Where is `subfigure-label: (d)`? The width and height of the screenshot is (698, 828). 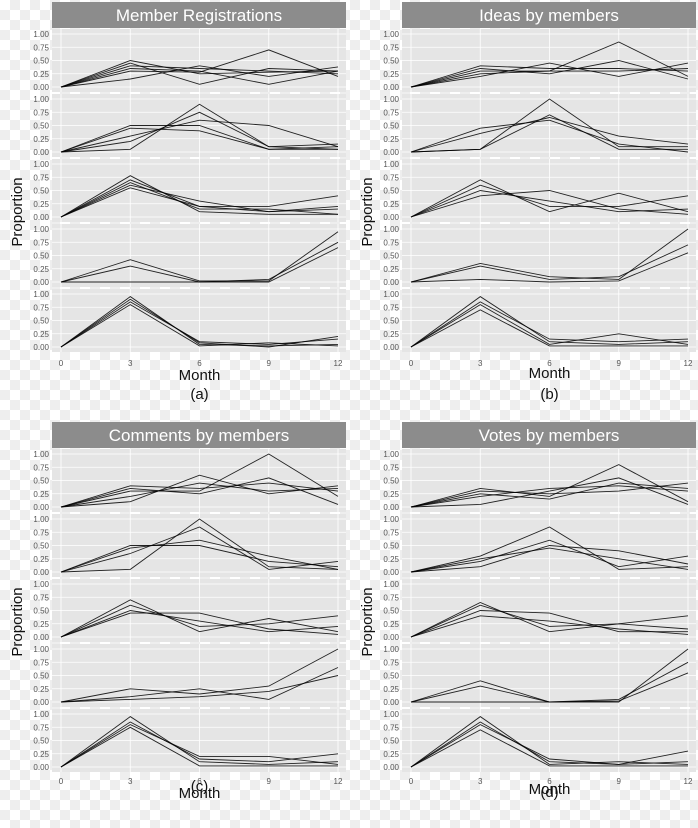 subfigure-label: (d) is located at coordinates (549, 792).